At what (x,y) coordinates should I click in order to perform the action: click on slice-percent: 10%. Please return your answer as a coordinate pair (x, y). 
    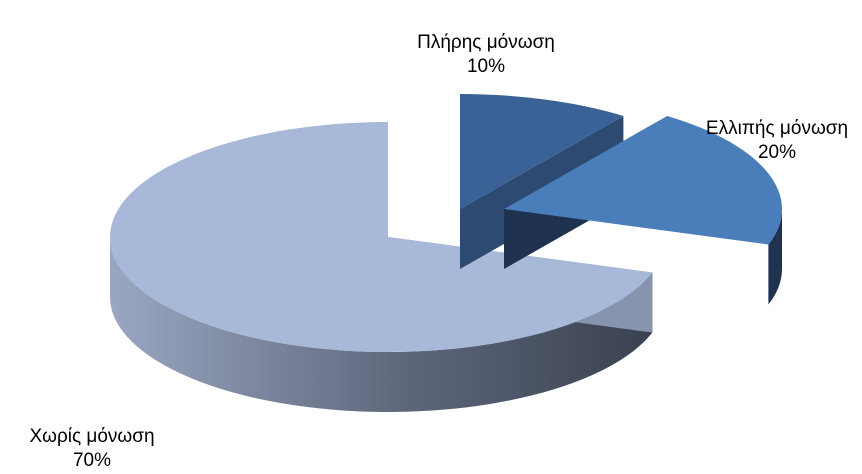
    Looking at the image, I should click on (486, 66).